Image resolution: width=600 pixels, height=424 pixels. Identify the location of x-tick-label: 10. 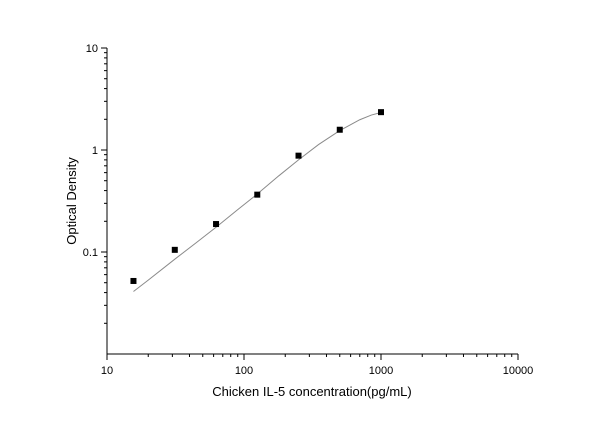
(107, 371).